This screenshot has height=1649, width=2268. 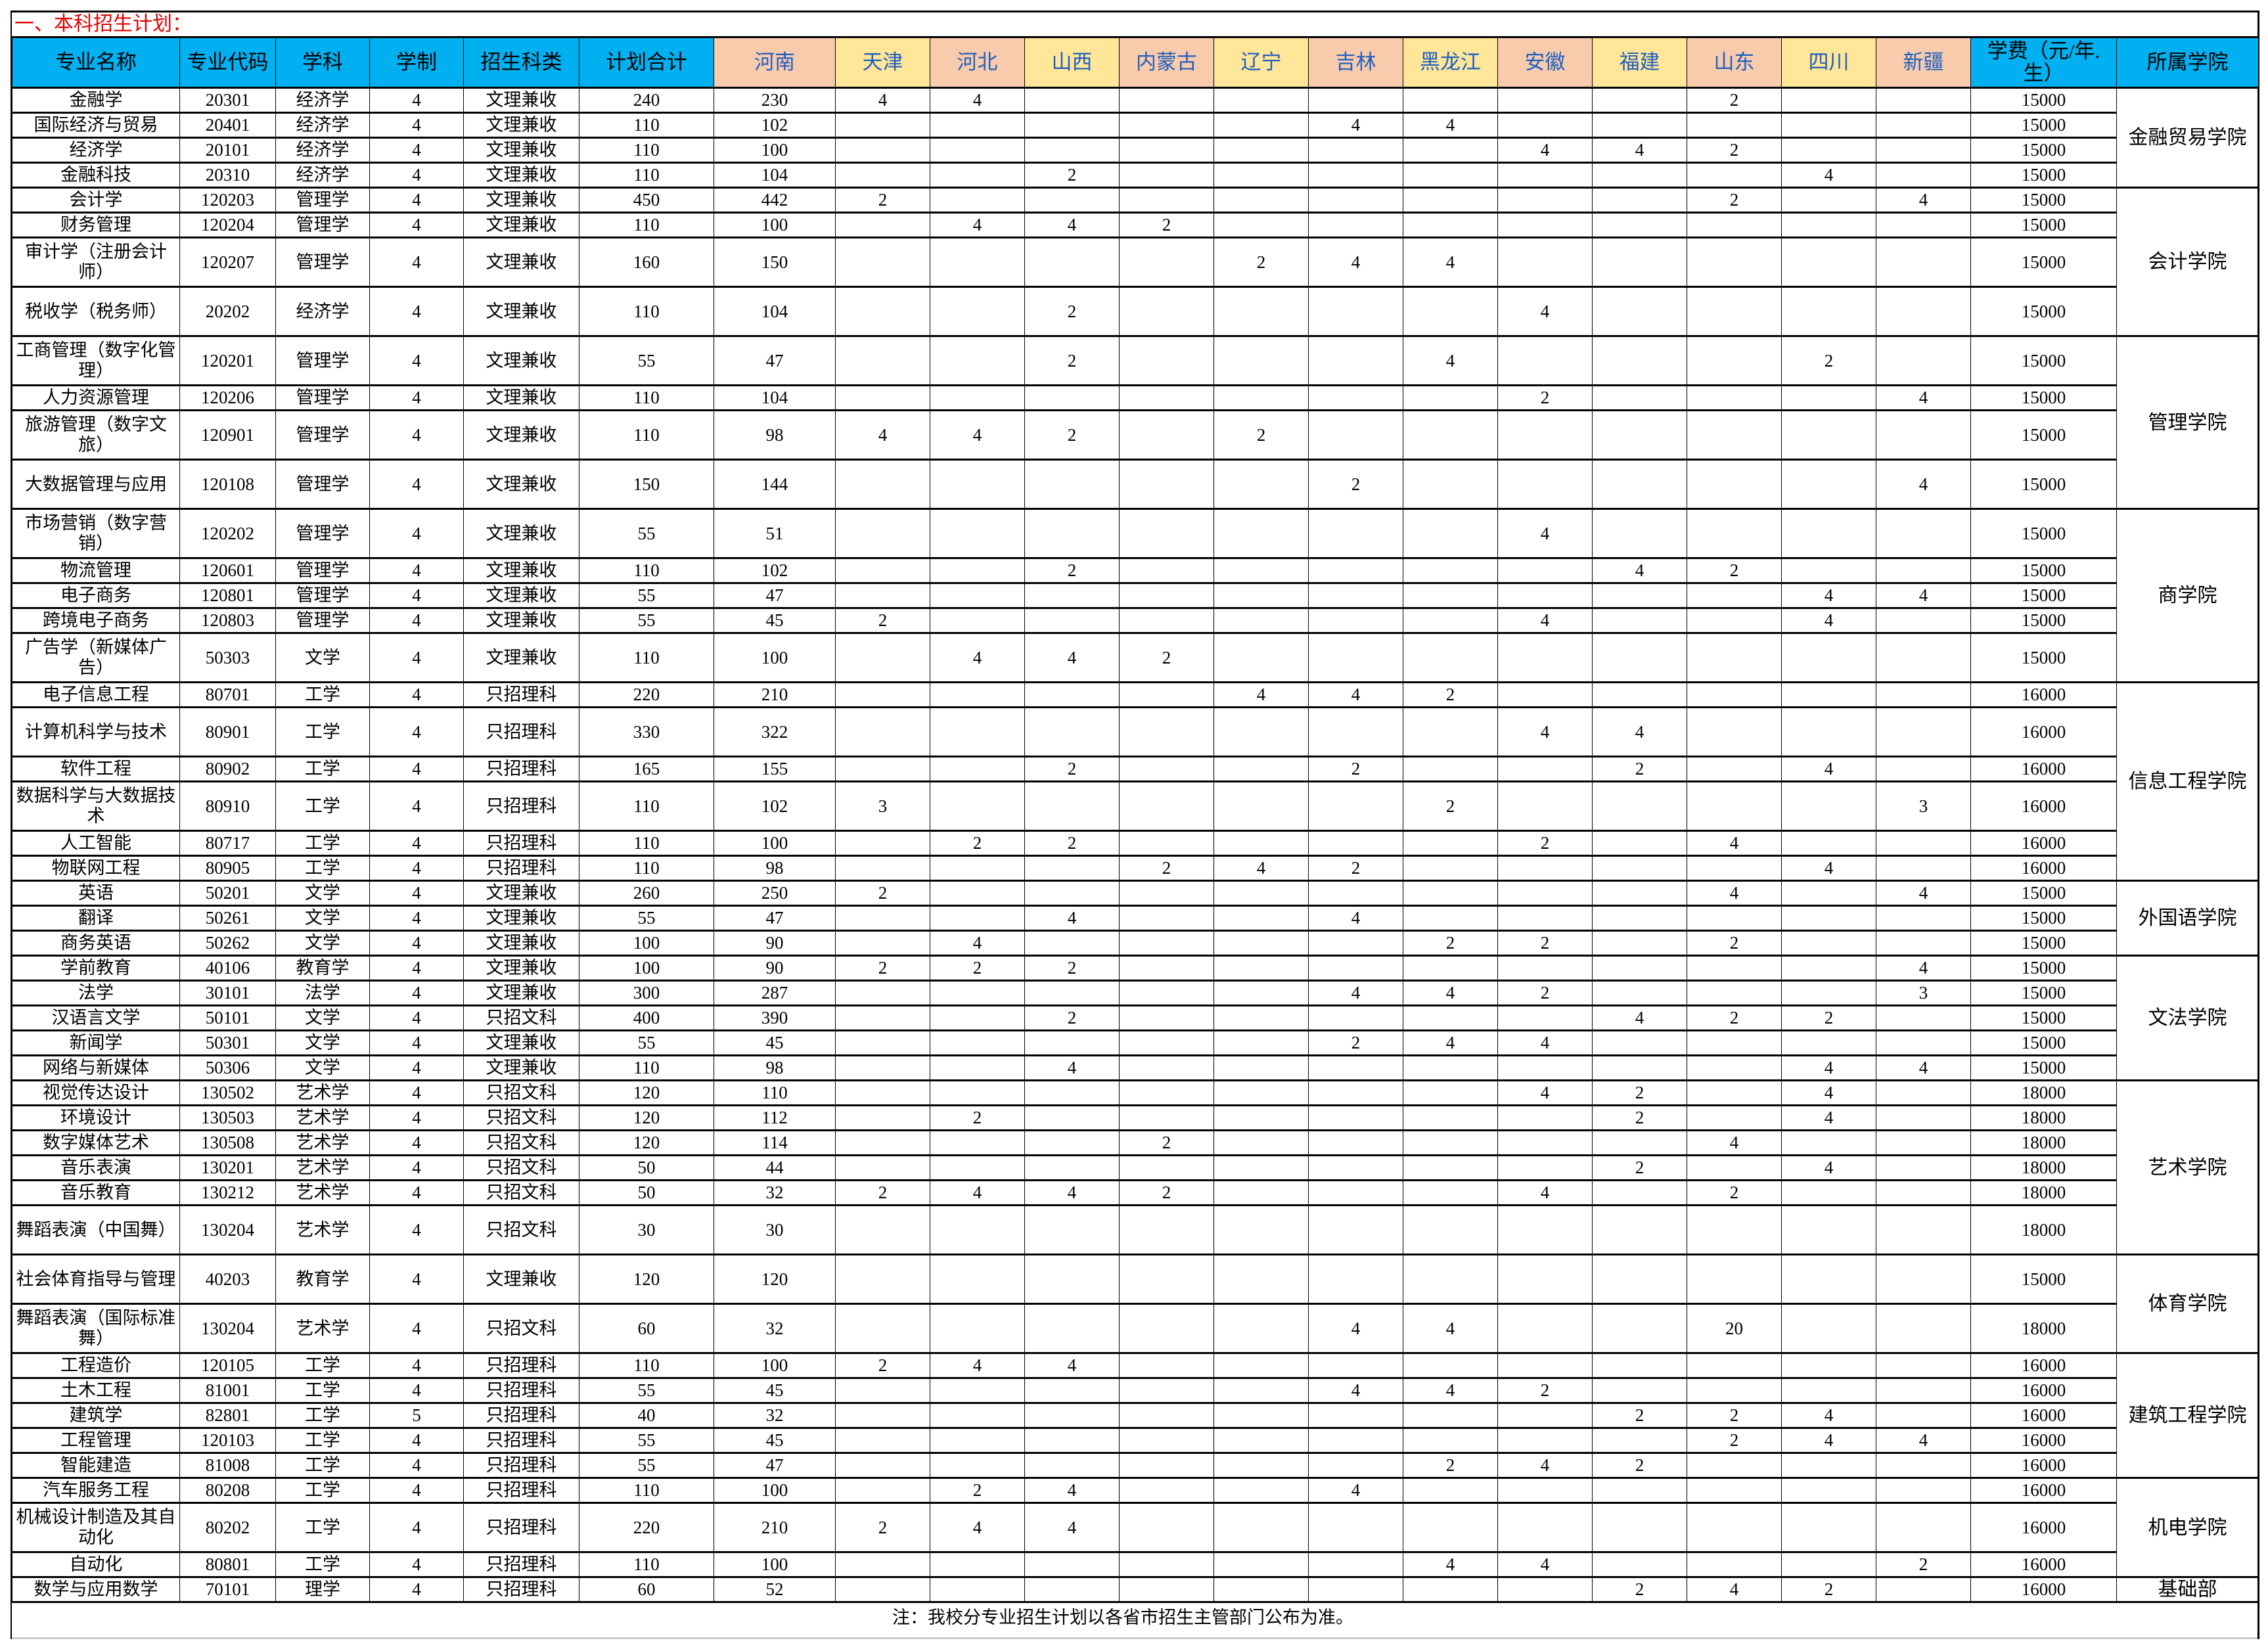 I want to click on subject: 艺术学, so click(x=322, y=1118).